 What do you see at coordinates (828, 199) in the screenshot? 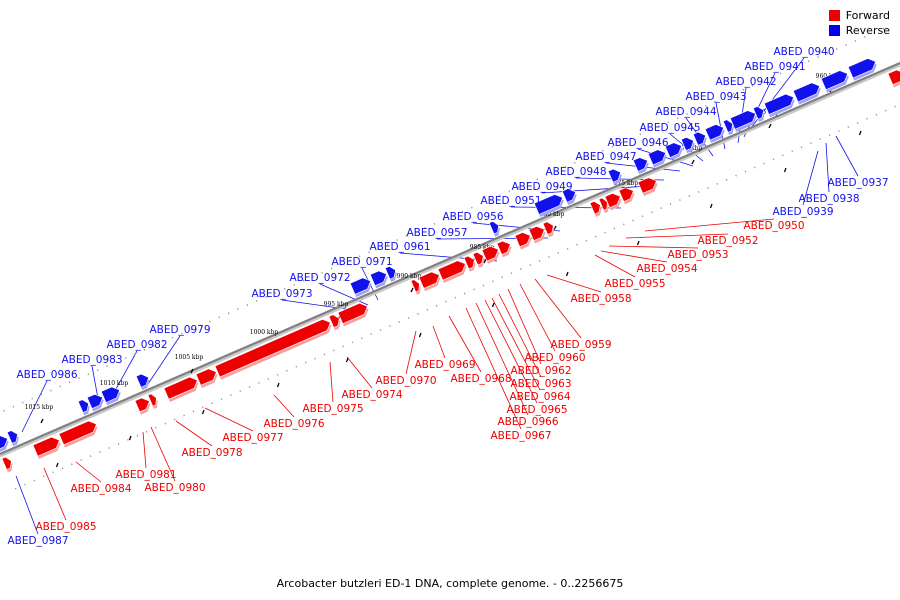
I see `gene-label-abed-0938: ABED_0938` at bounding box center [828, 199].